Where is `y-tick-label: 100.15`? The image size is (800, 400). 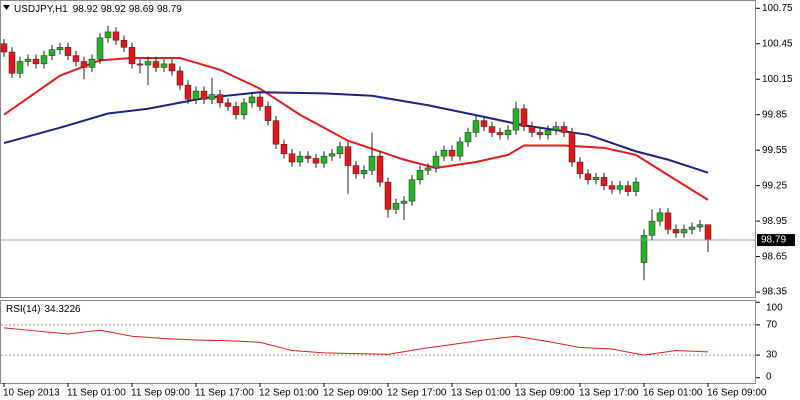 y-tick-label: 100.15 is located at coordinates (777, 79).